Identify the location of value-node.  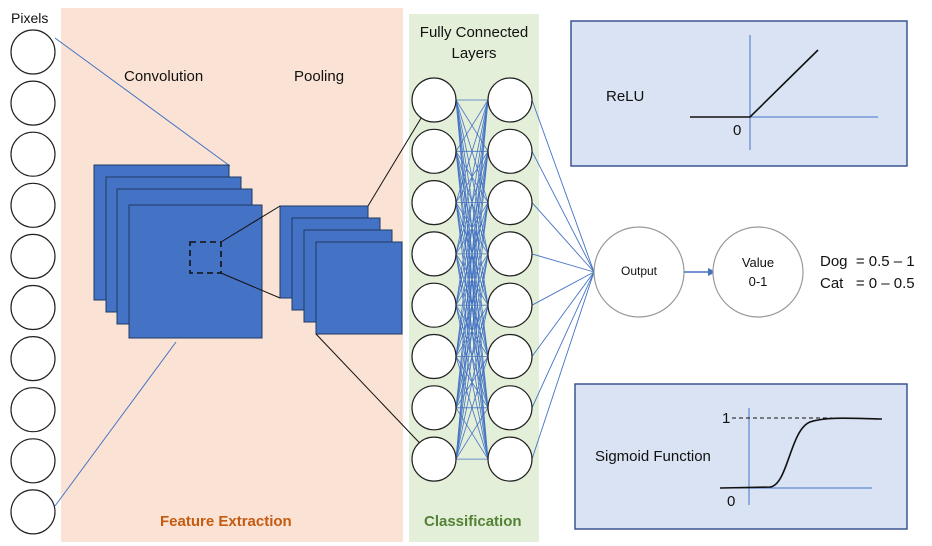
(758, 272).